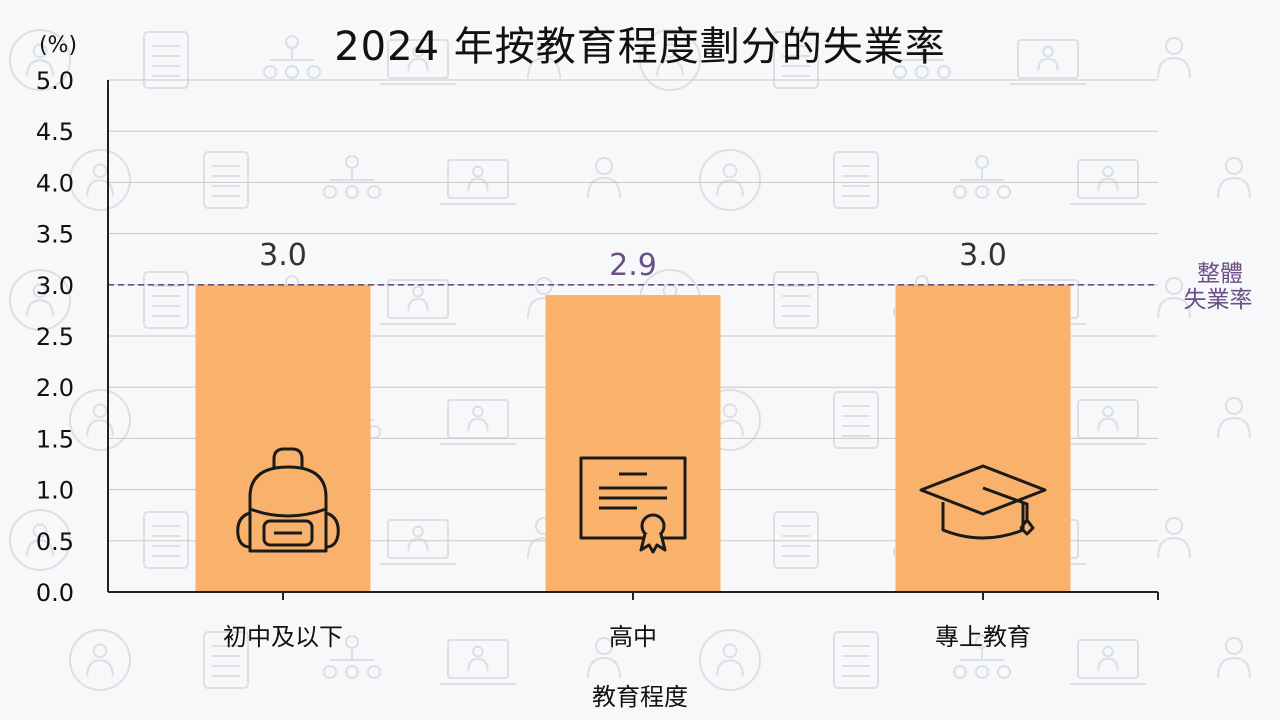  What do you see at coordinates (288, 500) in the screenshot?
I see `backpack-icon` at bounding box center [288, 500].